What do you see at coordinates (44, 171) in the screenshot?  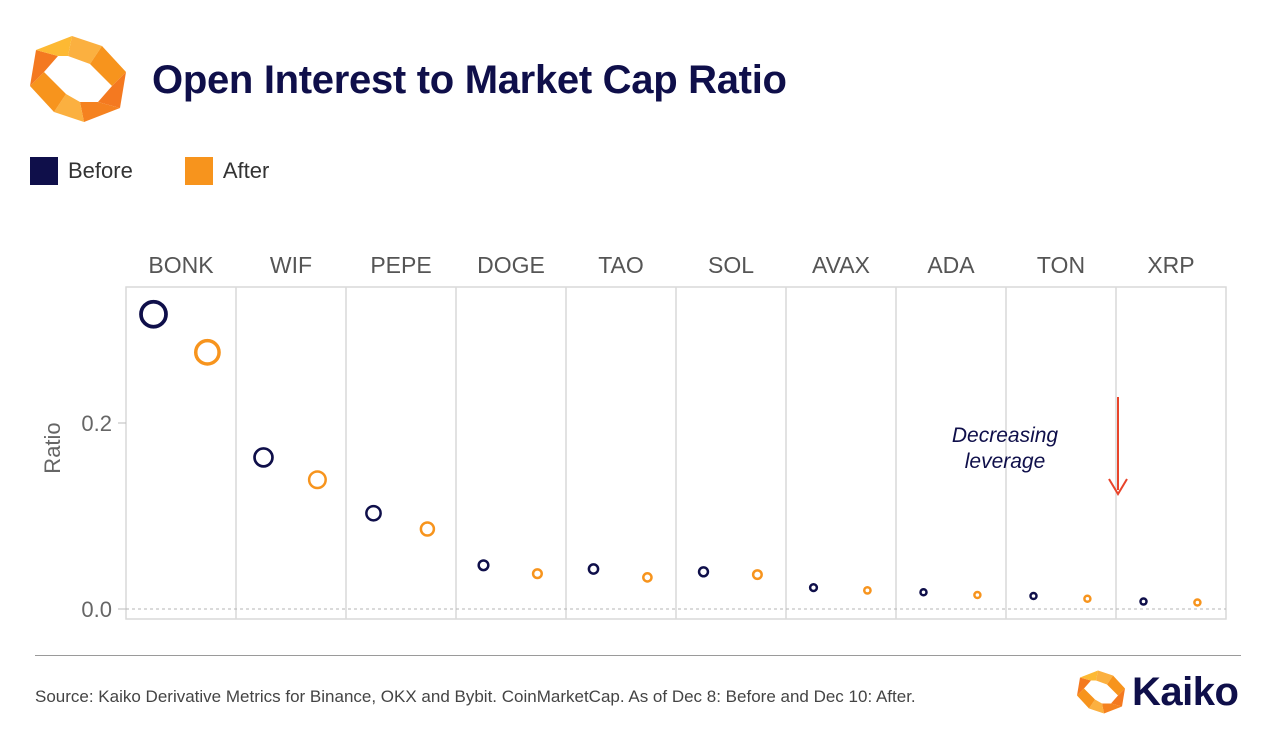 I see `legend-swatch-before` at bounding box center [44, 171].